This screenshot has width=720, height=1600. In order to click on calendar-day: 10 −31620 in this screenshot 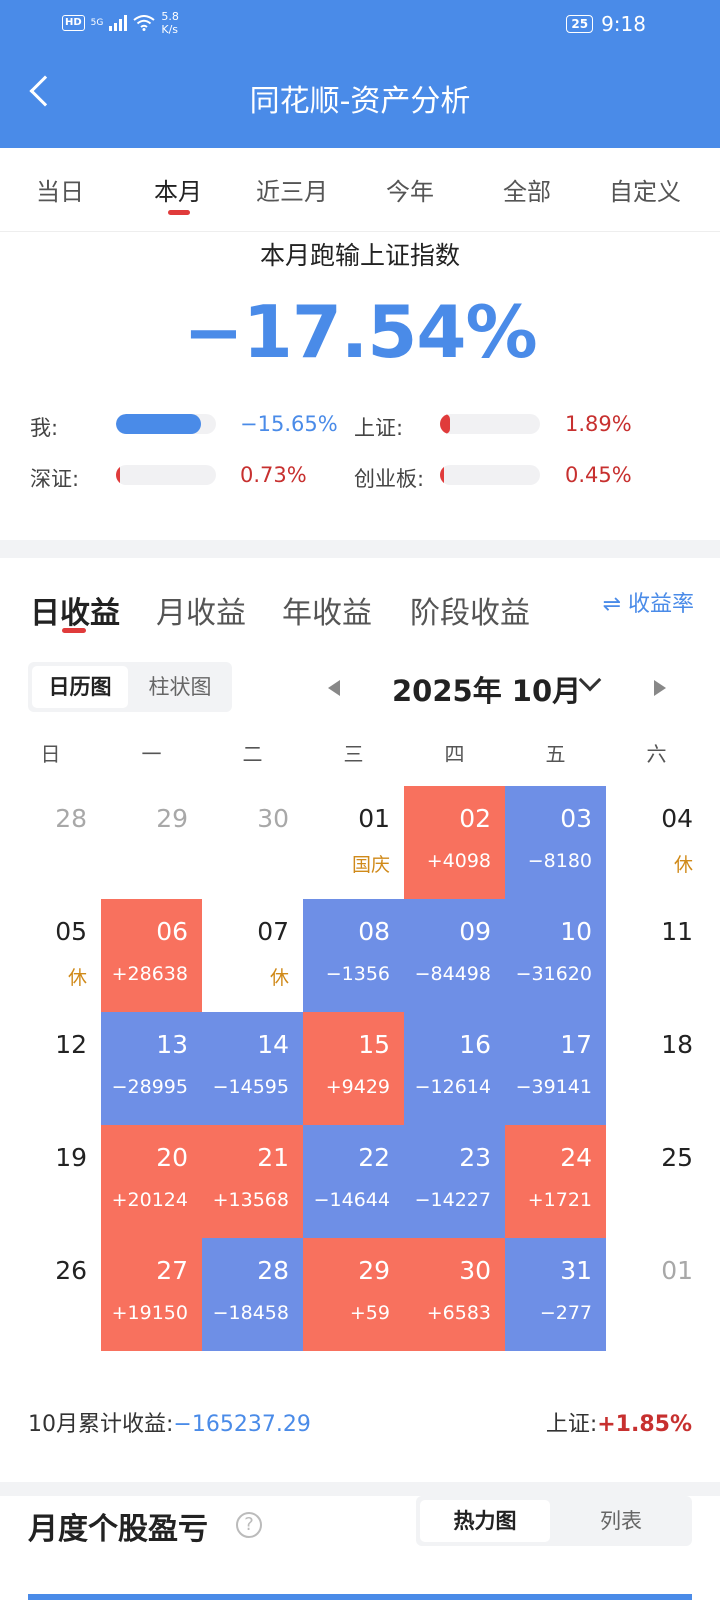, I will do `click(555, 955)`.